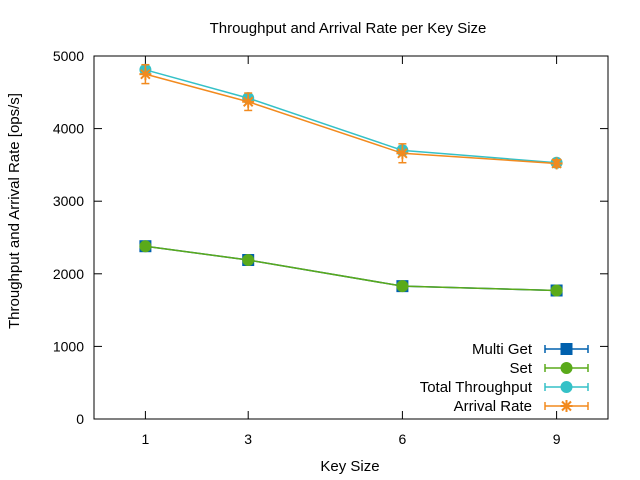 This screenshot has height=480, width=640. I want to click on legend-item-multi-get: Multi Get, so click(530, 349).